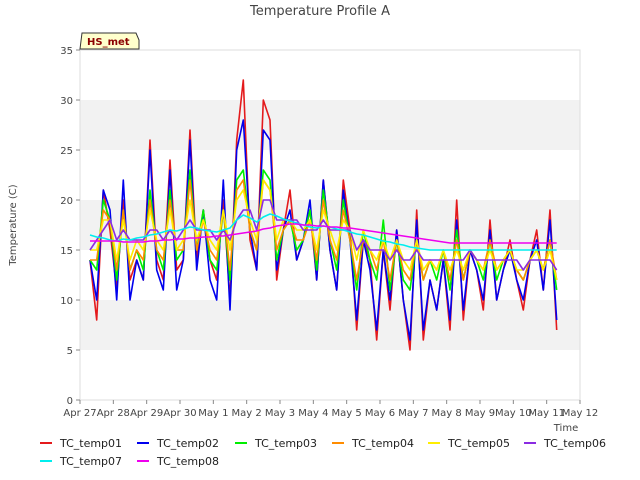 The image size is (640, 480). I want to click on y-tick-label: 0, so click(70, 401).